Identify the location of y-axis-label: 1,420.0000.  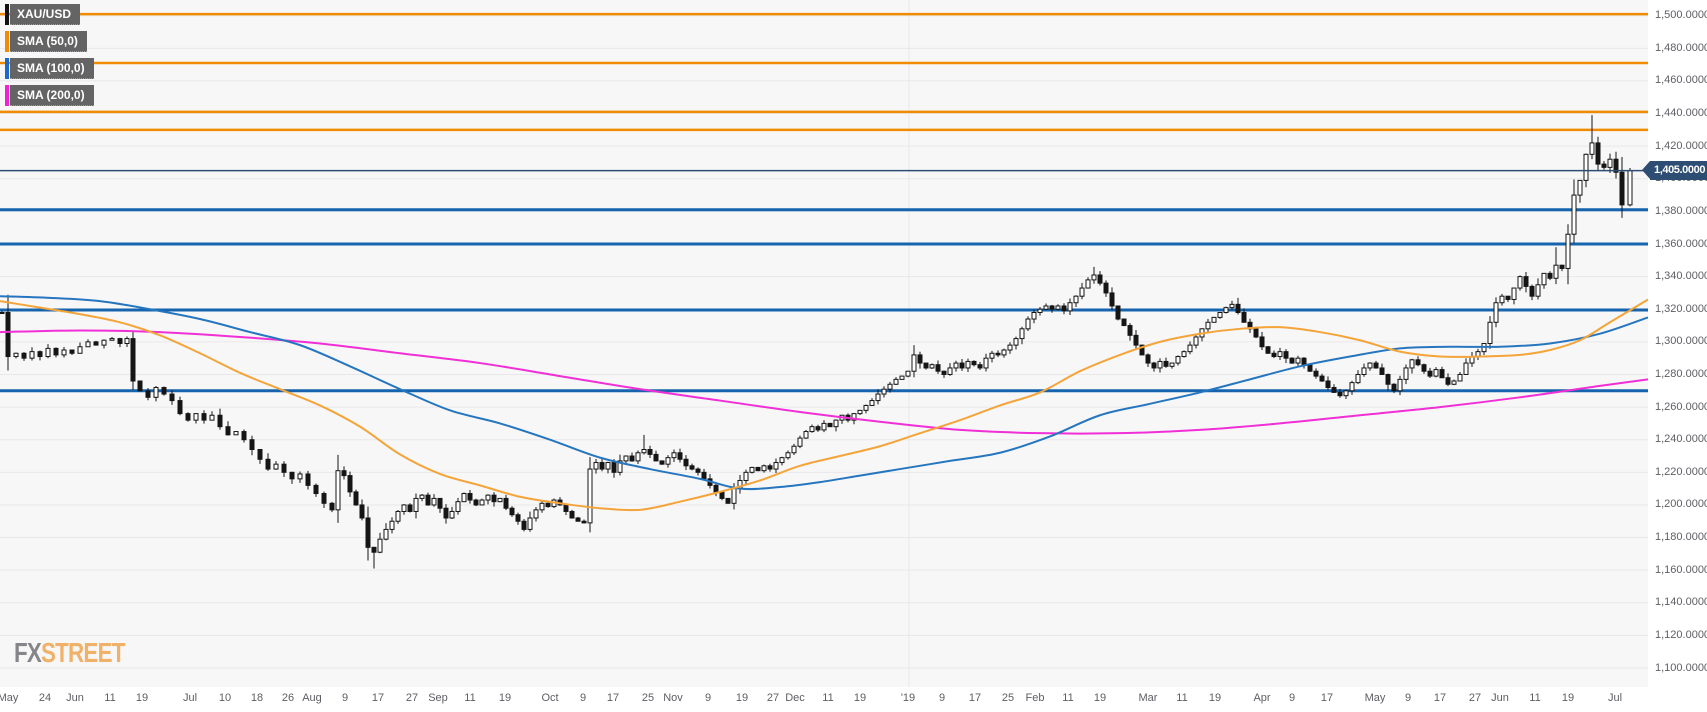
(1681, 145).